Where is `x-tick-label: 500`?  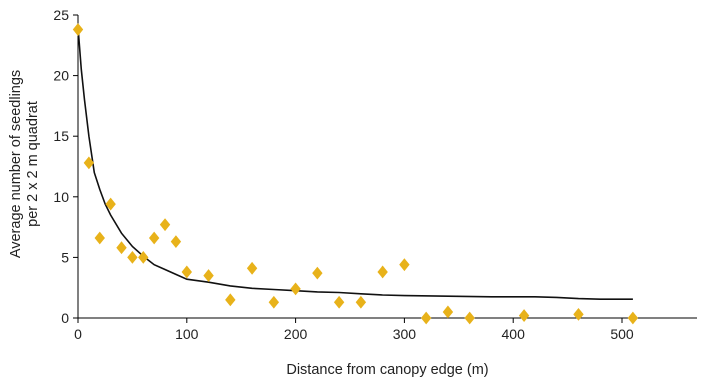 x-tick-label: 500 is located at coordinates (622, 334).